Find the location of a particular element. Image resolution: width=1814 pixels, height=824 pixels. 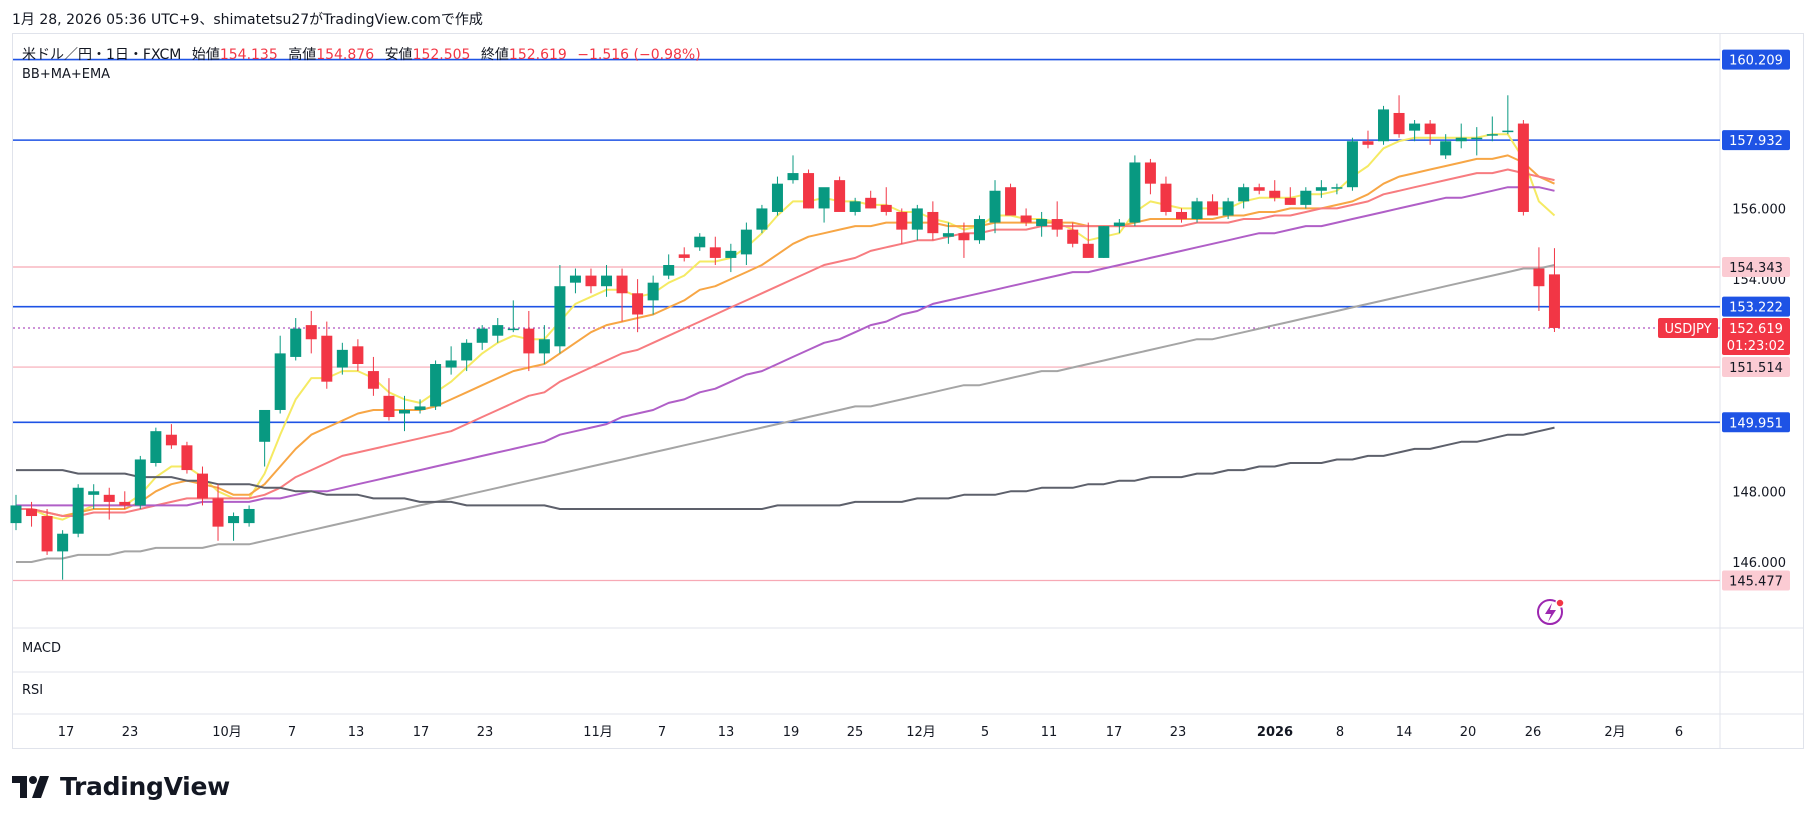

indicator-title: BB+MA+EMA is located at coordinates (66, 74).